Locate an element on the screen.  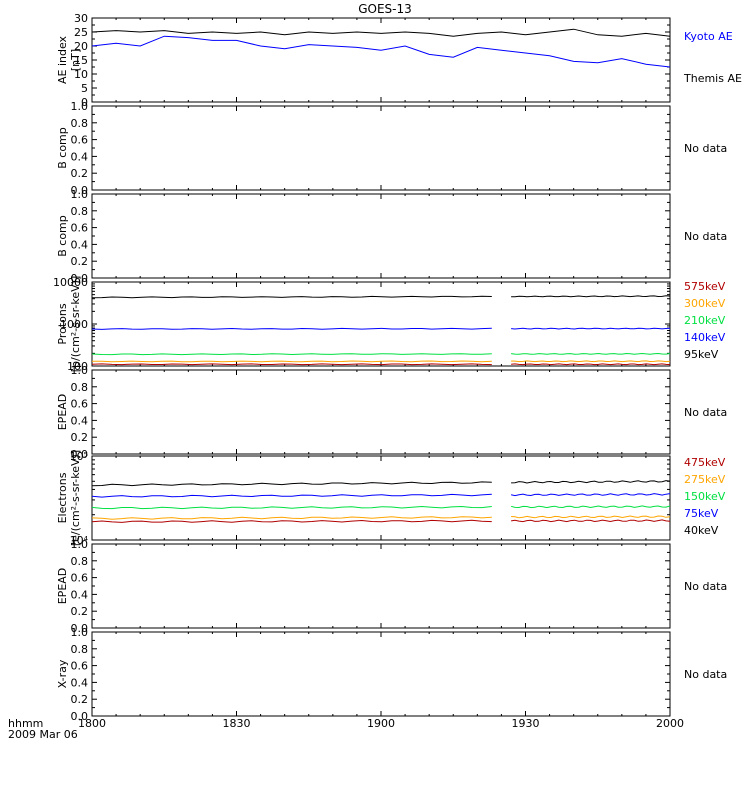
panel-epead2: 0.0 0.2 0.4 0.6 0.8 1.0 EPEAD No data is located at coordinates (391, 586).